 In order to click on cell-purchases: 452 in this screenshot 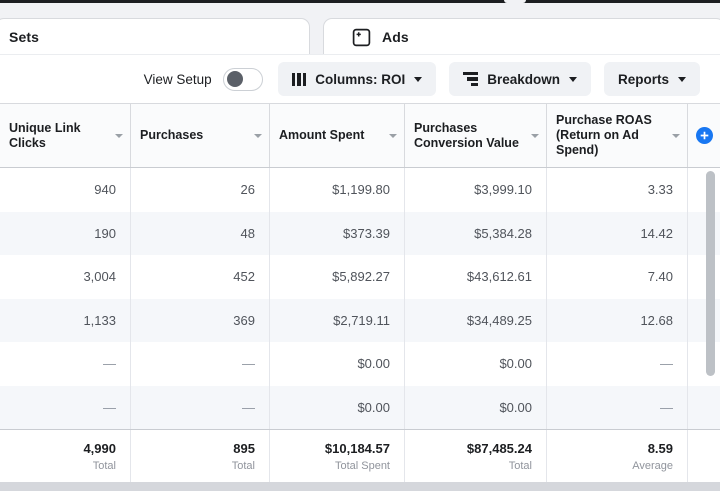, I will do `click(200, 277)`.